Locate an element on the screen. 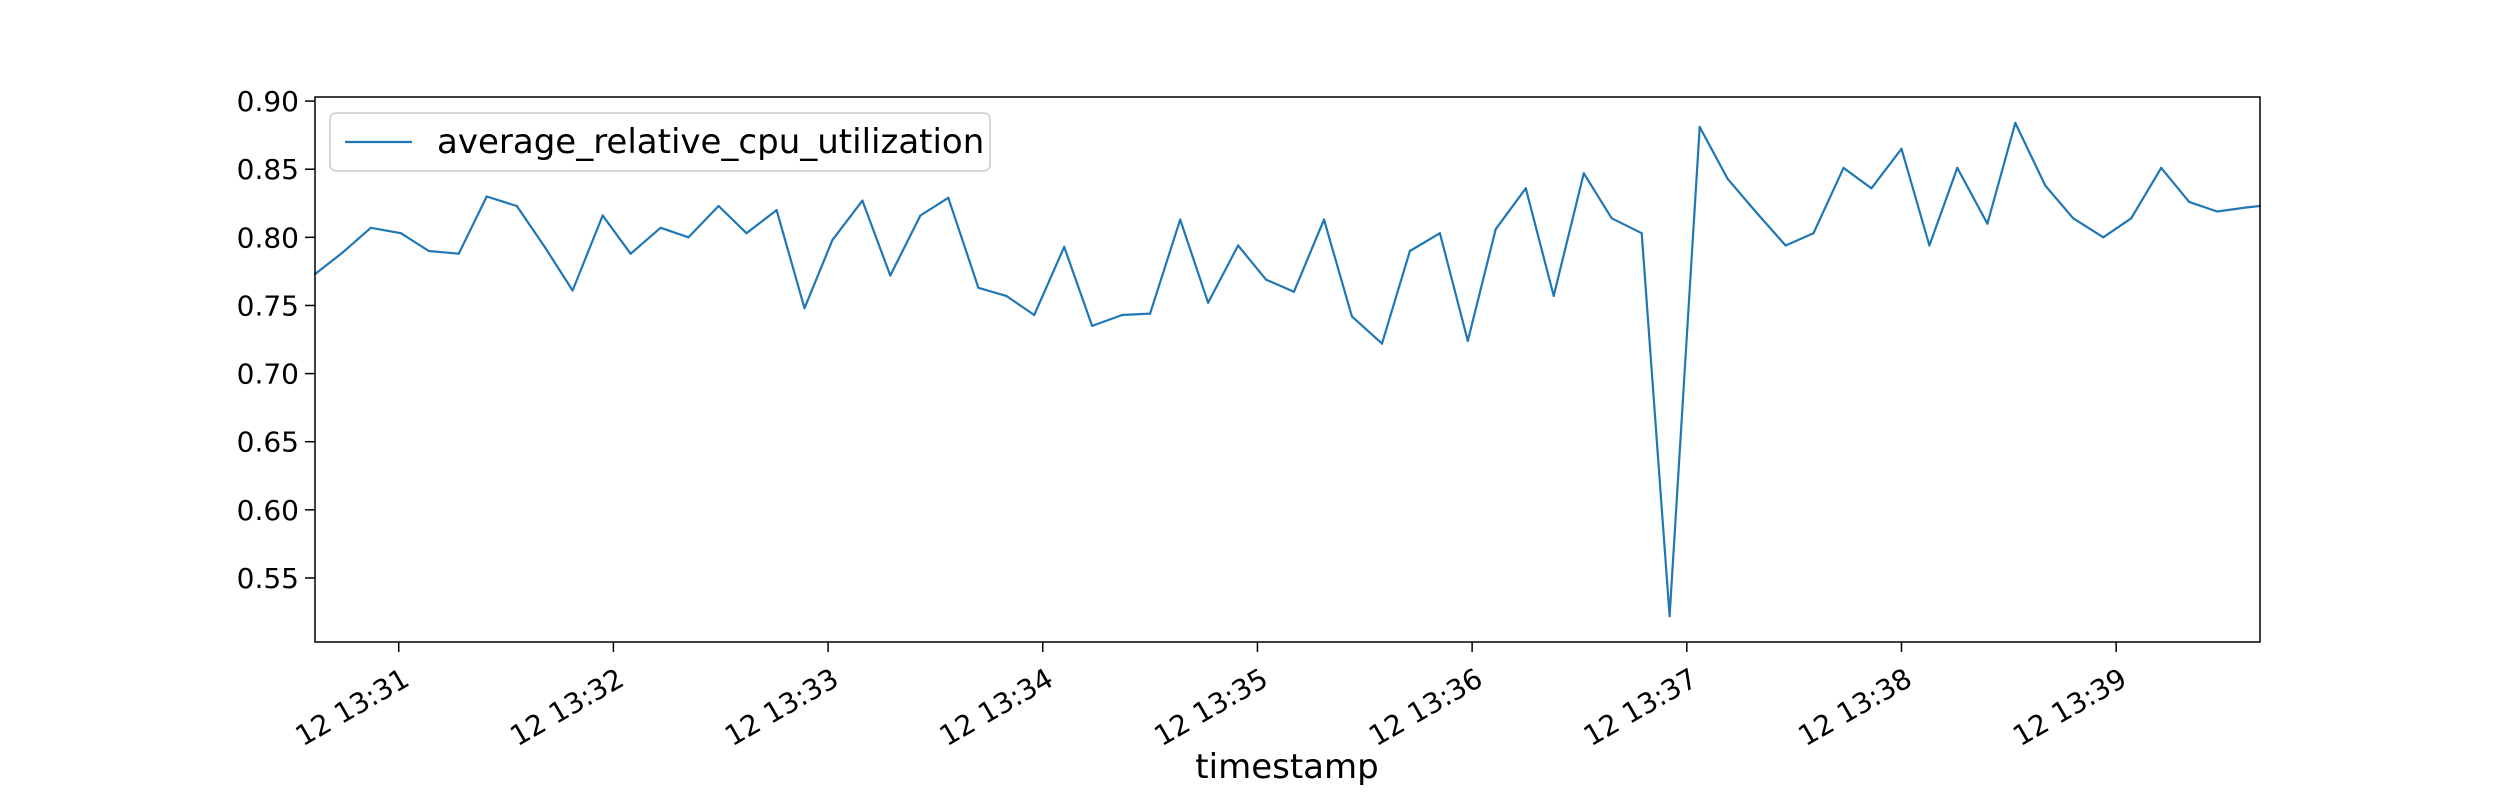 Image resolution: width=2500 pixels, height=800 pixels. x-tick-label: 12 13:35 is located at coordinates (1210, 707).